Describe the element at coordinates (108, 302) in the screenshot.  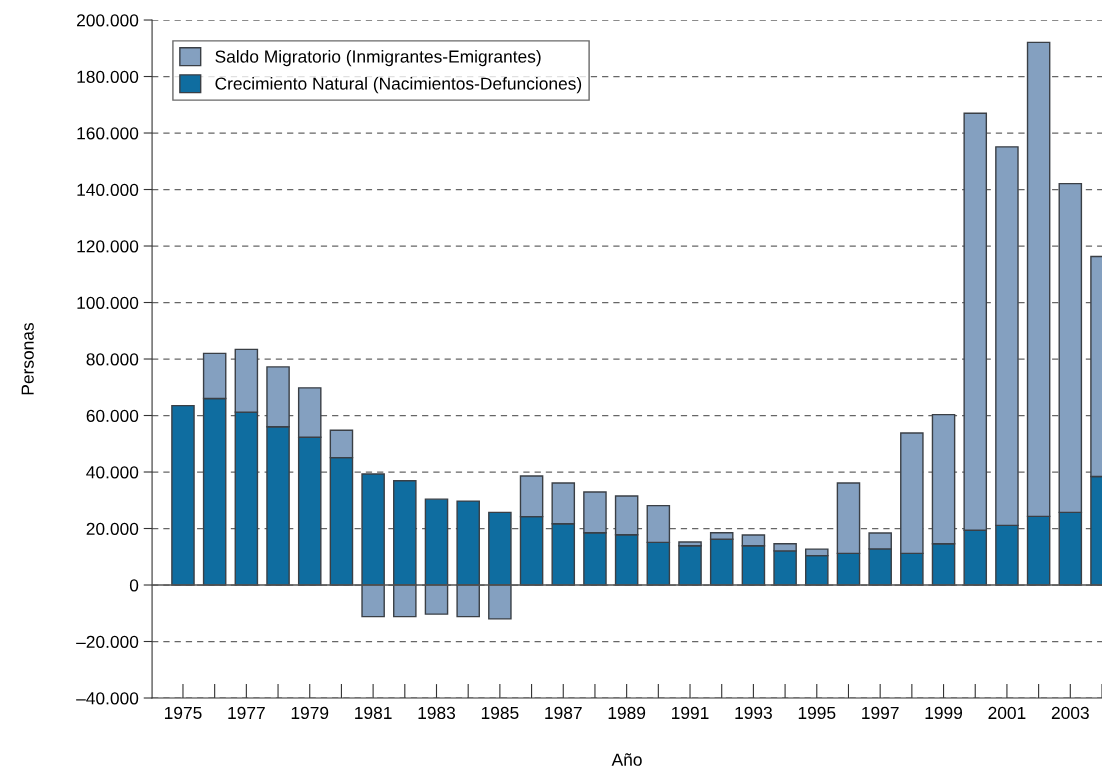
I see `y-tick-label: 100.000` at that location.